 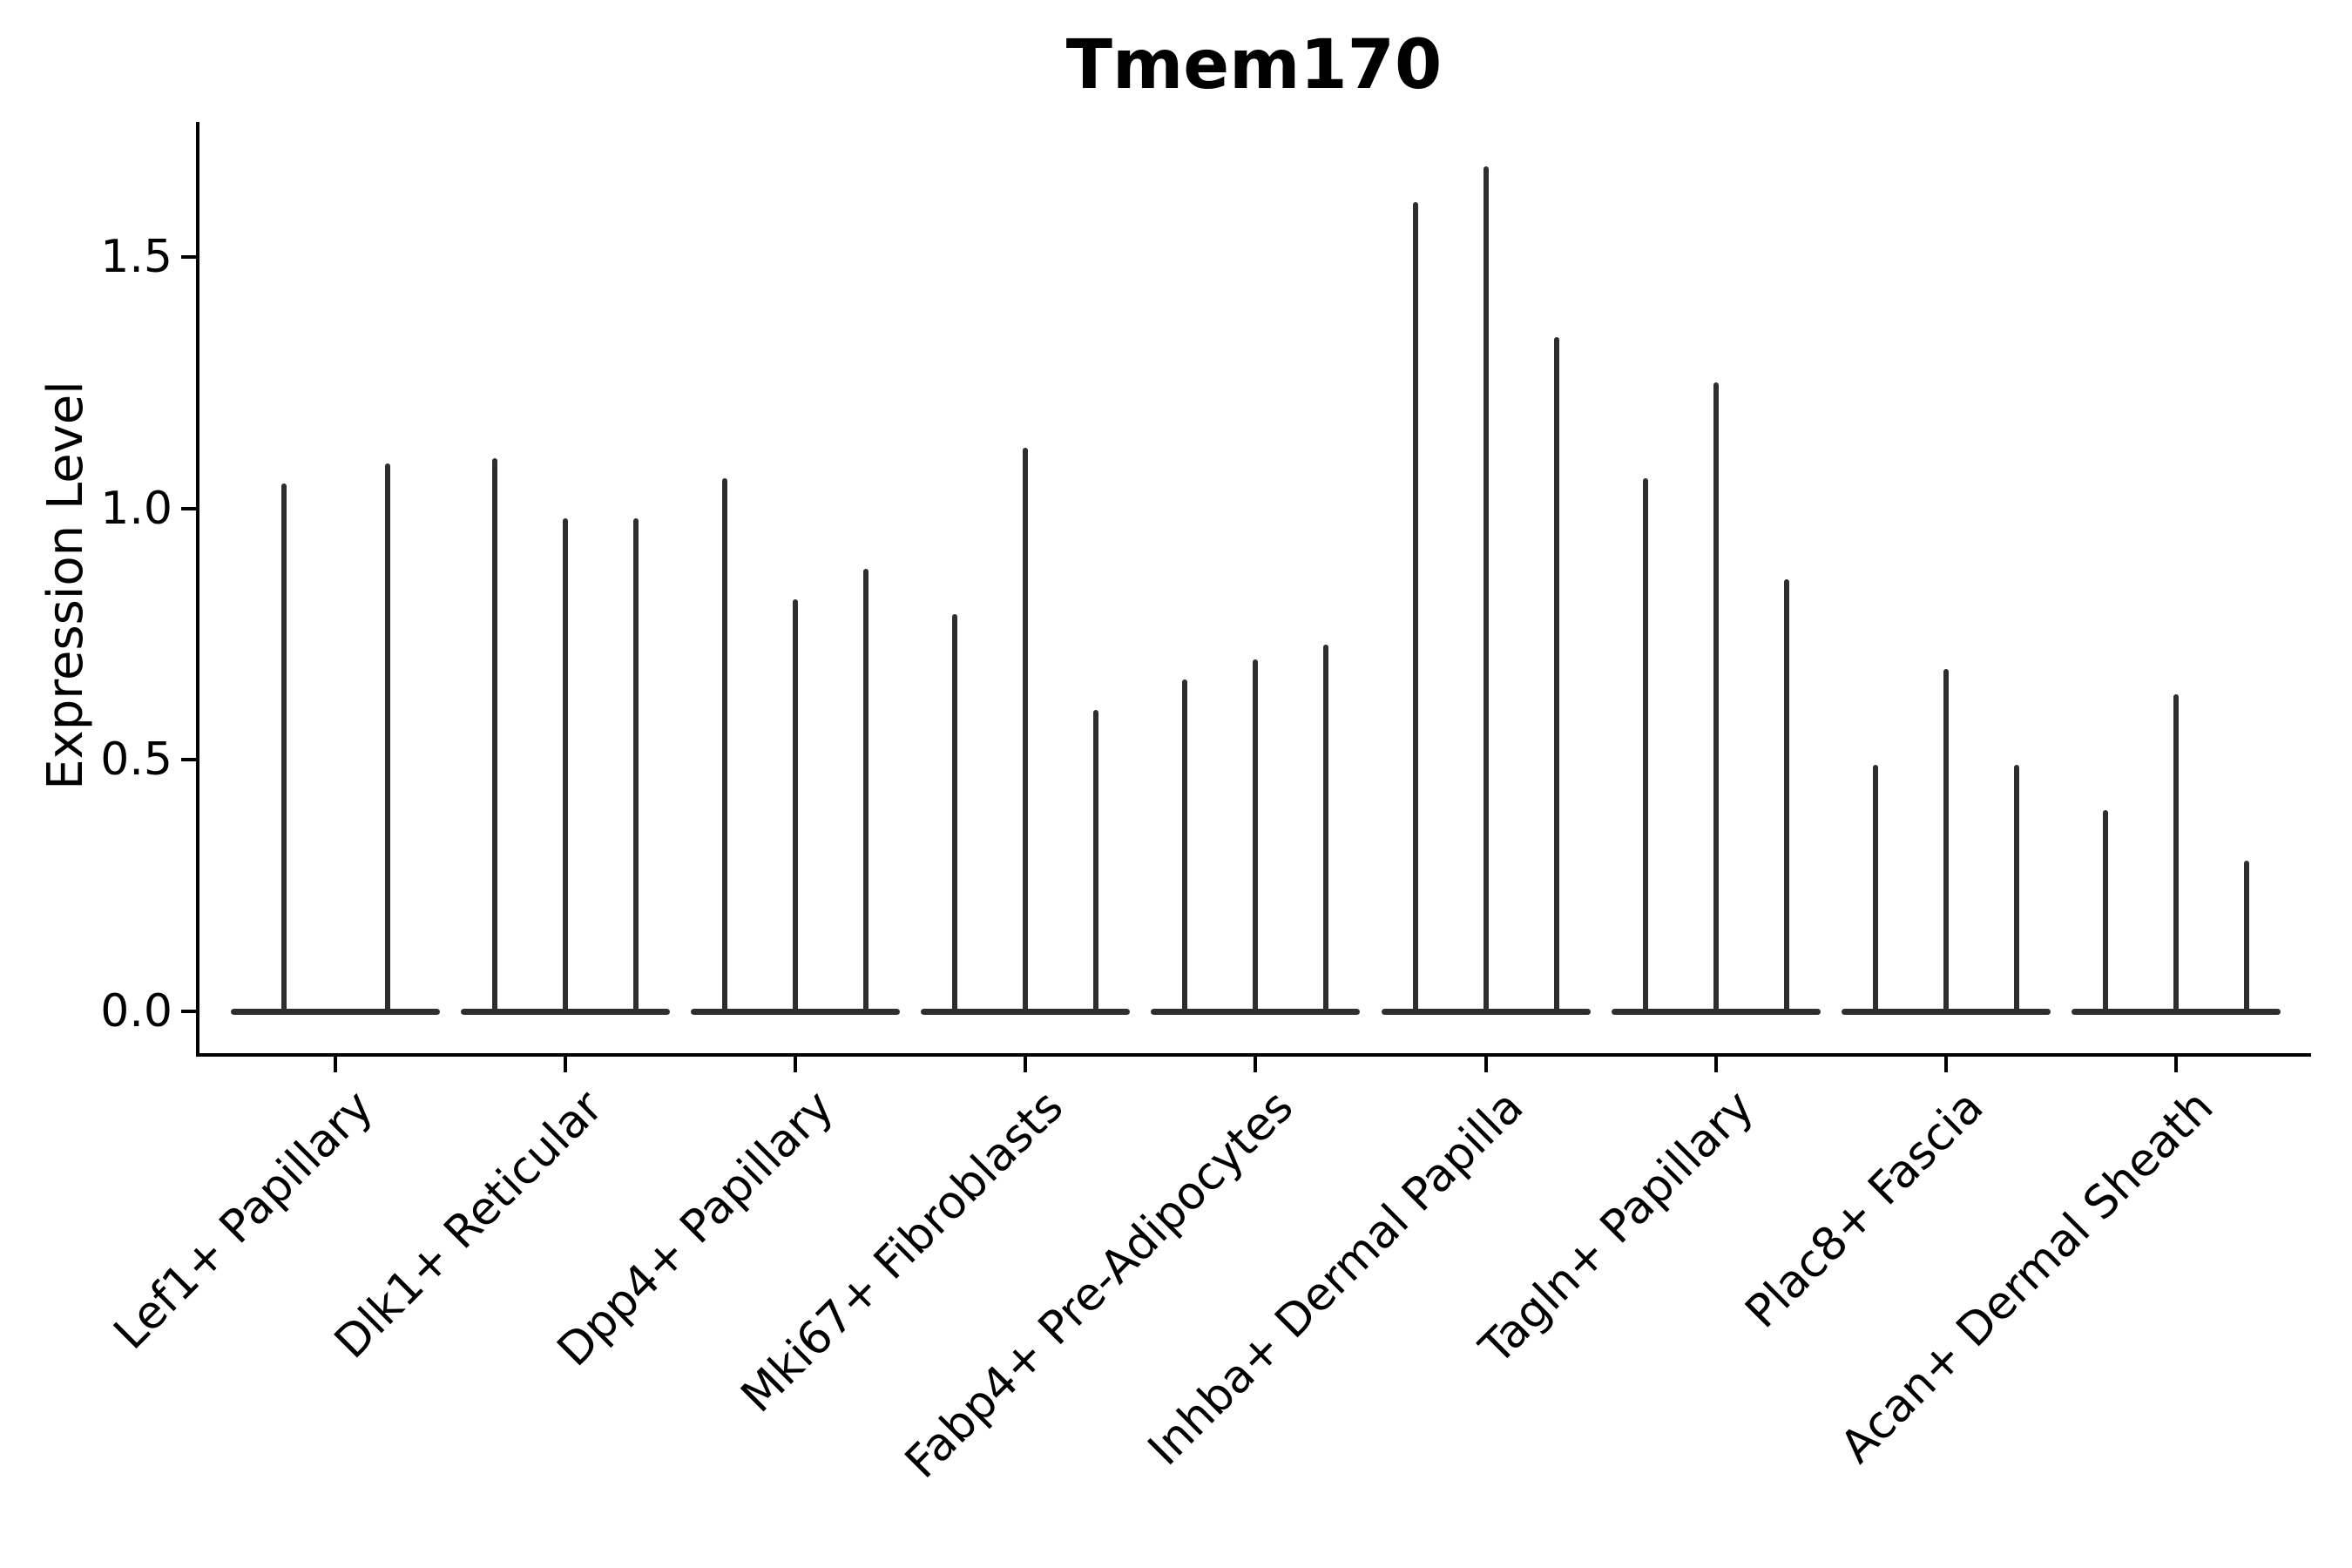 What do you see at coordinates (335, 1012) in the screenshot?
I see `violin-baseline` at bounding box center [335, 1012].